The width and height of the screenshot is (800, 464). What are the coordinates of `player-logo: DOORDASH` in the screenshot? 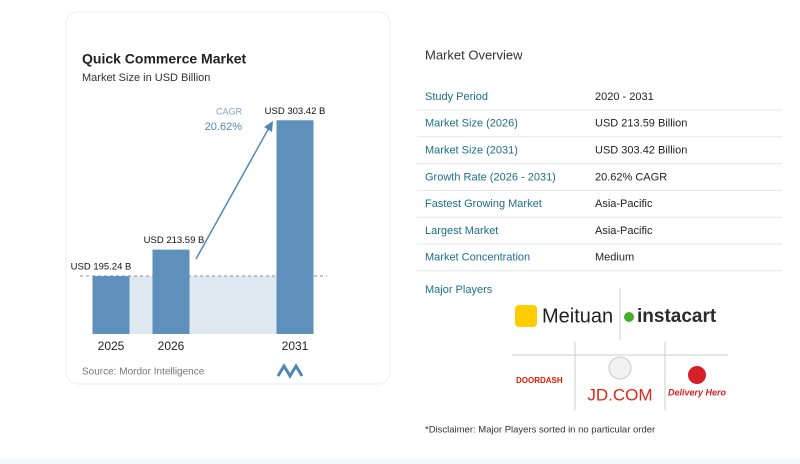 It's located at (539, 380).